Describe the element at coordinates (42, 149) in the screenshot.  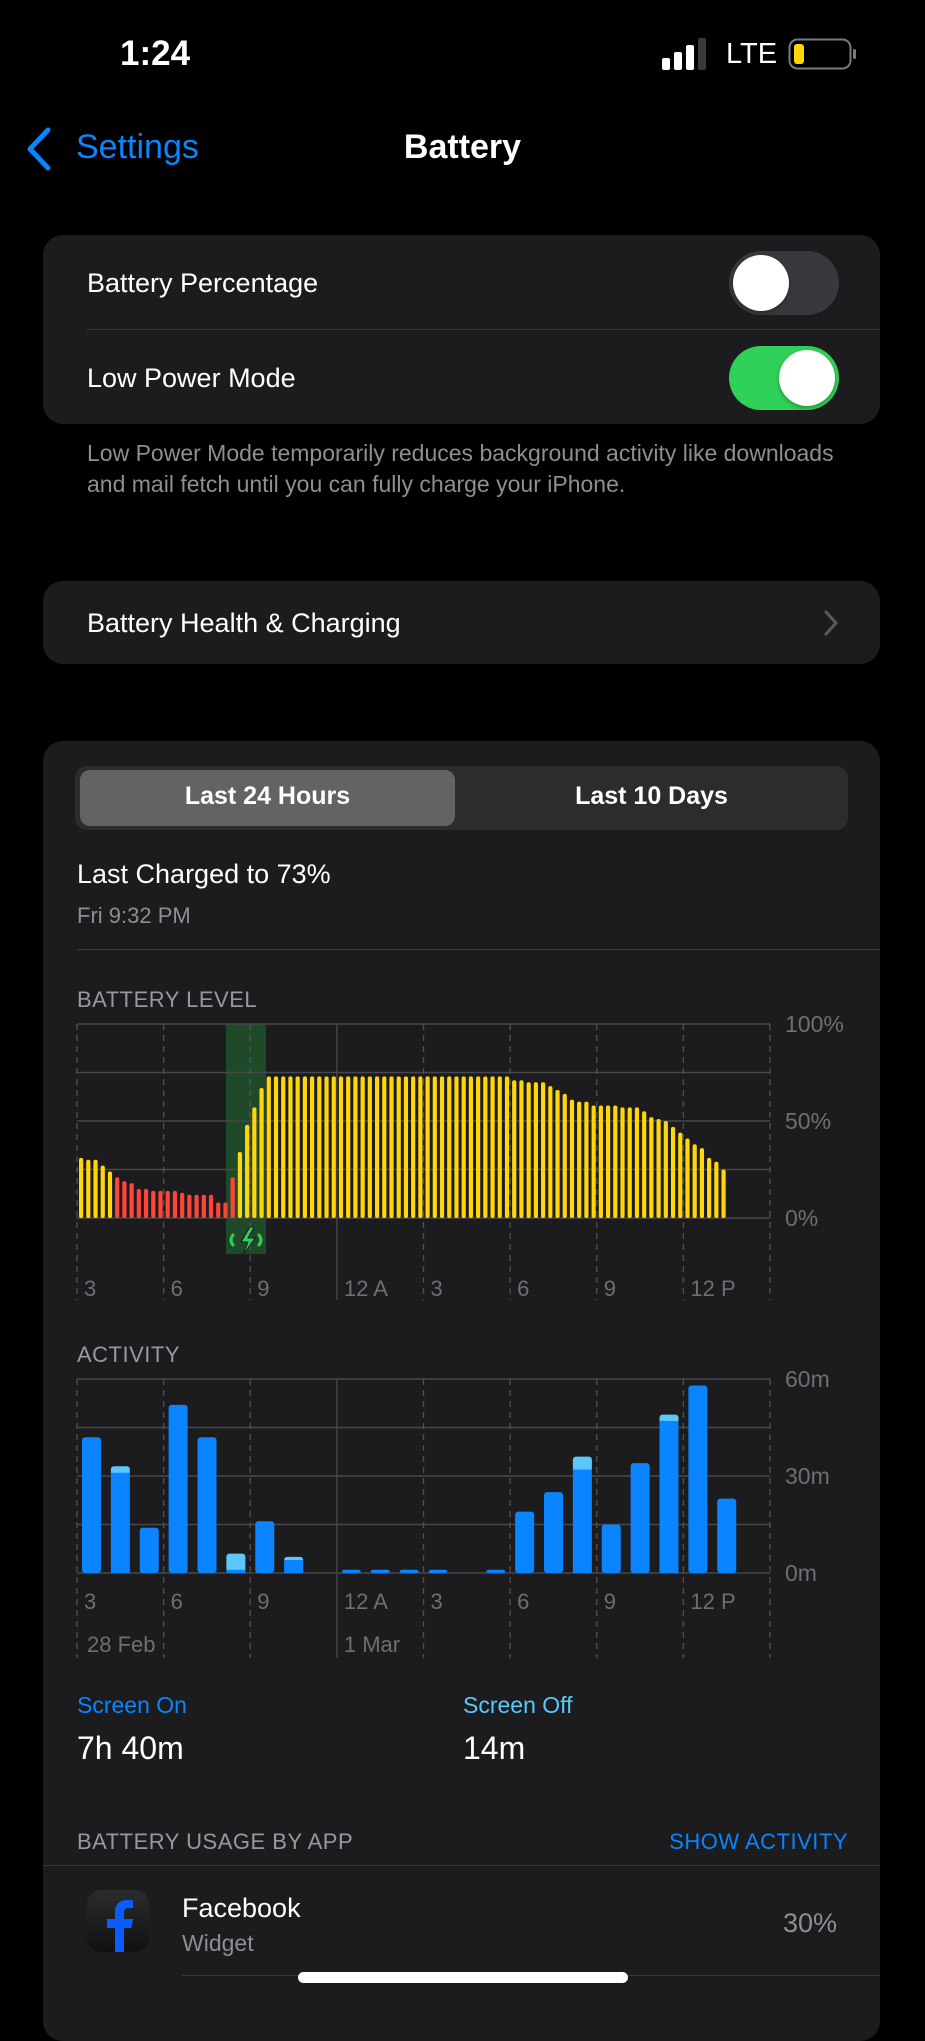
I see `back-chevron-icon` at that location.